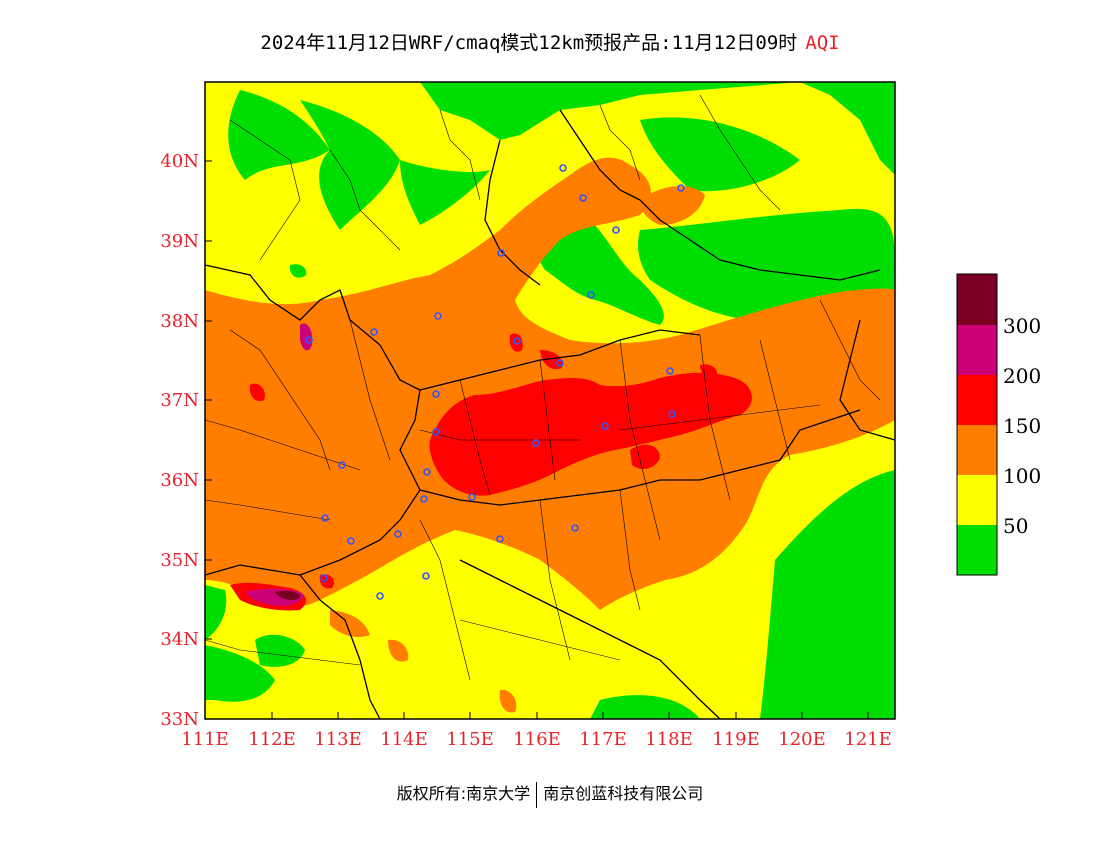  Describe the element at coordinates (288, 595) in the screenshot. I see `hazardous-regions` at that location.